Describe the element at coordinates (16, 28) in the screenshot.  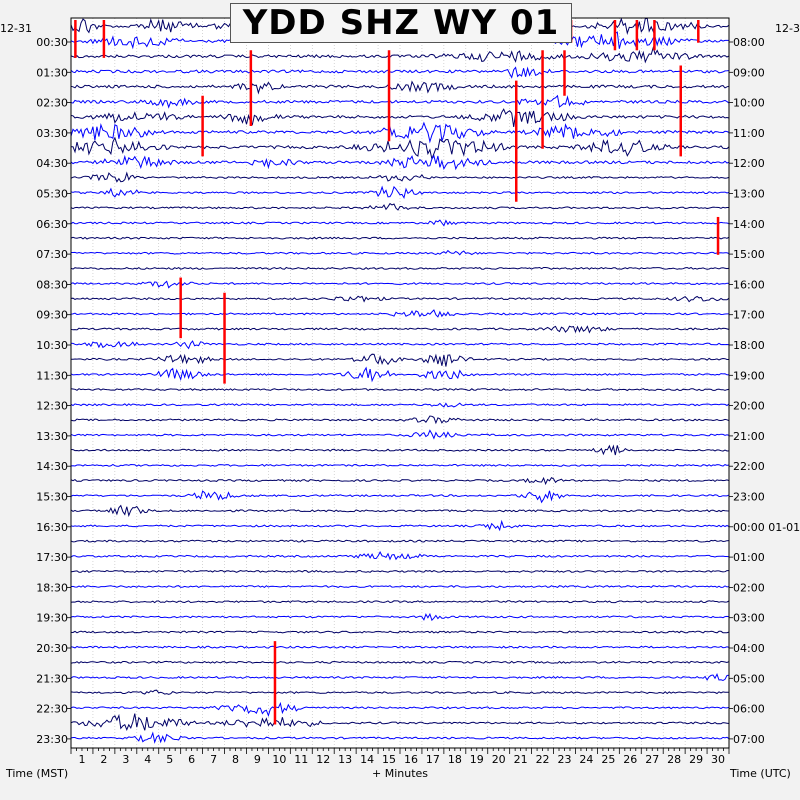
I see `left-date-label: 12-31` at that location.